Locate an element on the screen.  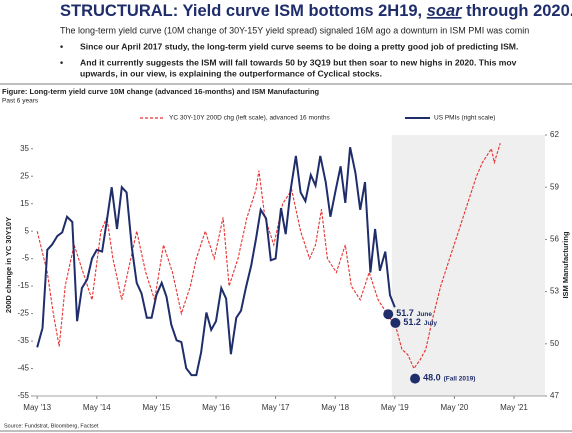
x-tick-label: May '21 is located at coordinates (514, 407).